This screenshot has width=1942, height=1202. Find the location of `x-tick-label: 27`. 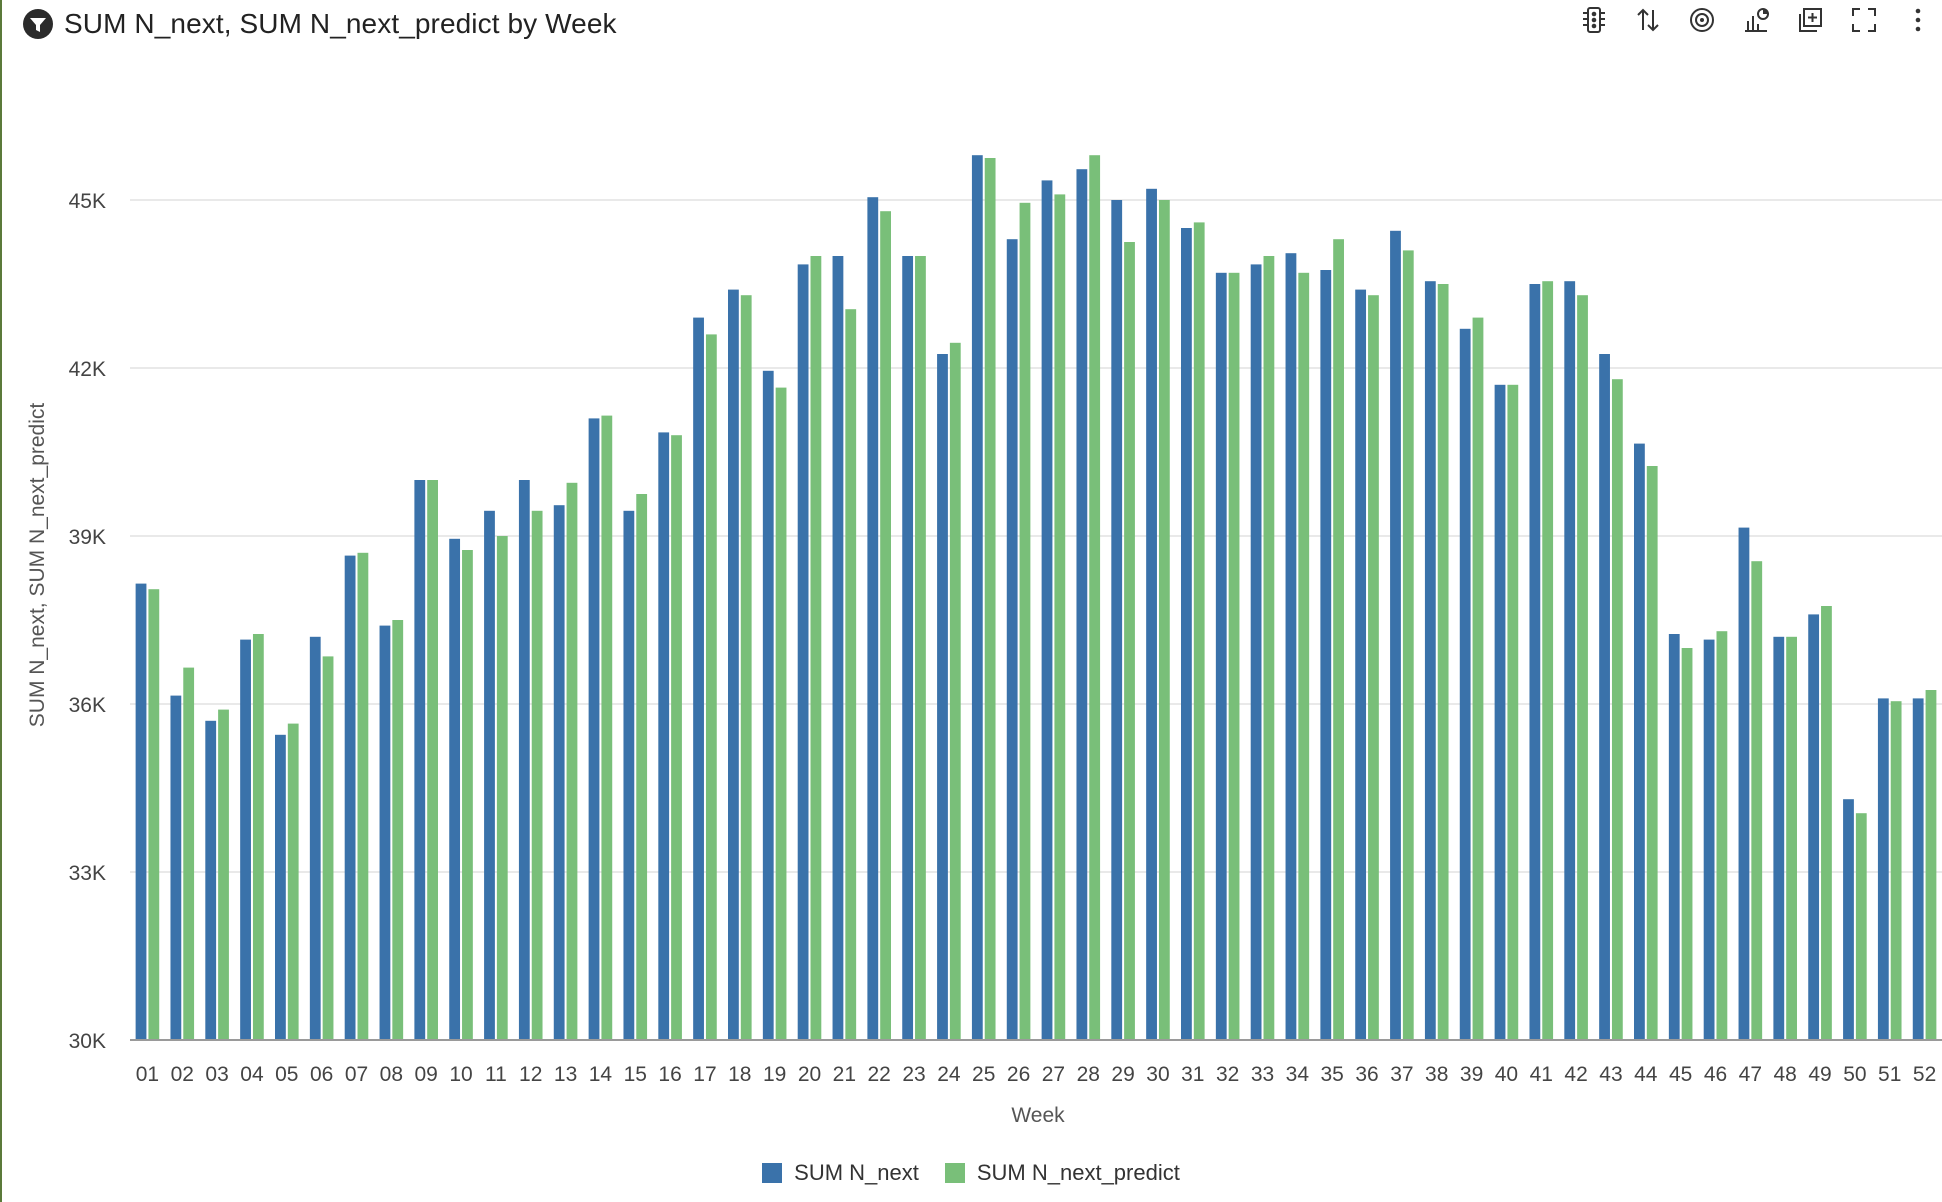

x-tick-label: 27 is located at coordinates (1053, 1074).